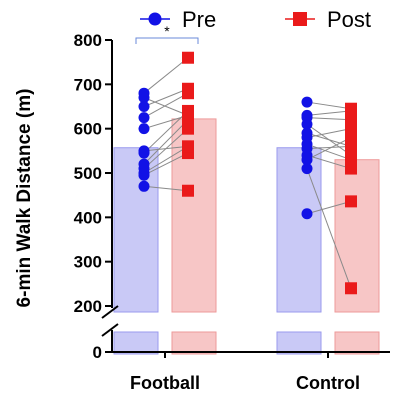 The height and width of the screenshot is (398, 394). What do you see at coordinates (165, 383) in the screenshot?
I see `x-tick-label: Football` at bounding box center [165, 383].